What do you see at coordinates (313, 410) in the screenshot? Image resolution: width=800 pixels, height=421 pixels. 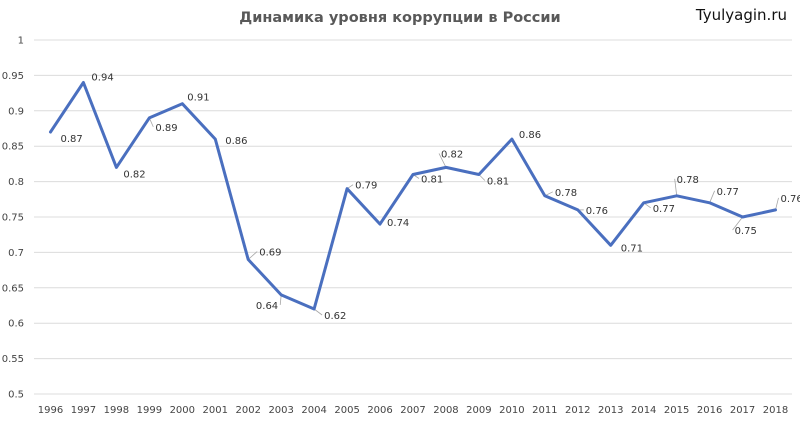 I see `x-tick-label: 2004` at bounding box center [313, 410].